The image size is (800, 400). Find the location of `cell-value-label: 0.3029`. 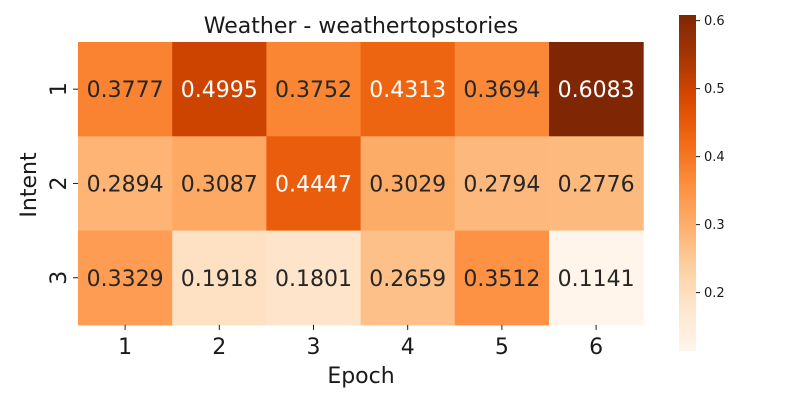

cell-value-label: 0.3029 is located at coordinates (407, 184).